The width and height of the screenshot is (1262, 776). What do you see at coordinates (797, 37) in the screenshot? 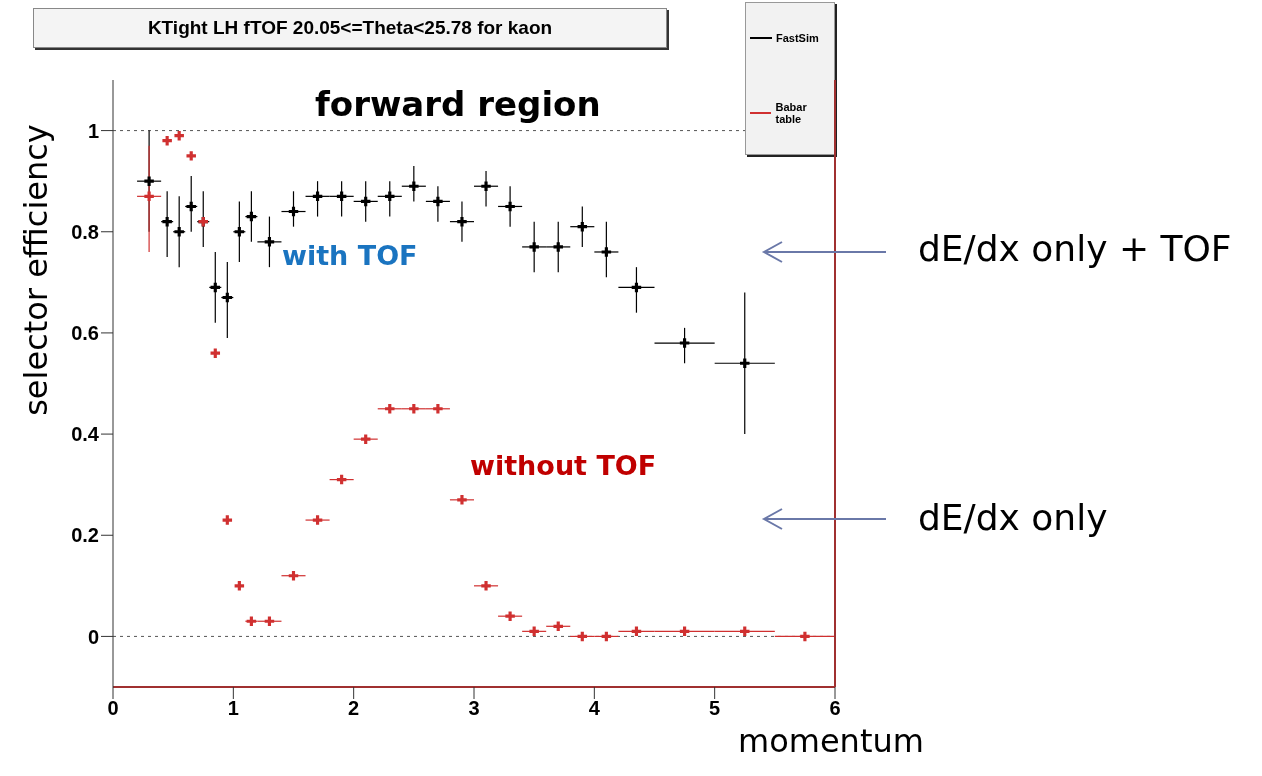
I see `legend-label: FastSim` at bounding box center [797, 37].